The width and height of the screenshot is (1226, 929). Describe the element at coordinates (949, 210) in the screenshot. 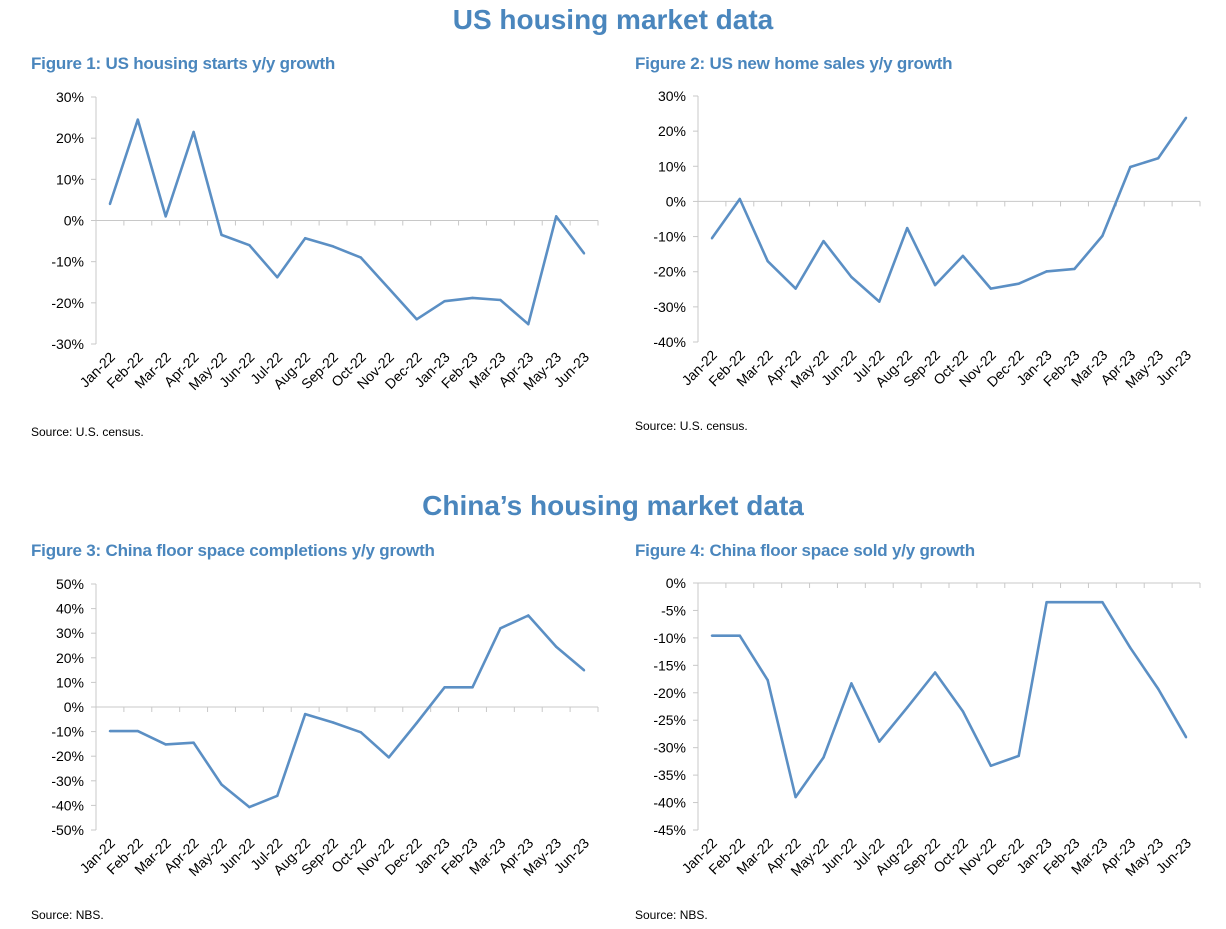

I see `fig2-series-line` at that location.